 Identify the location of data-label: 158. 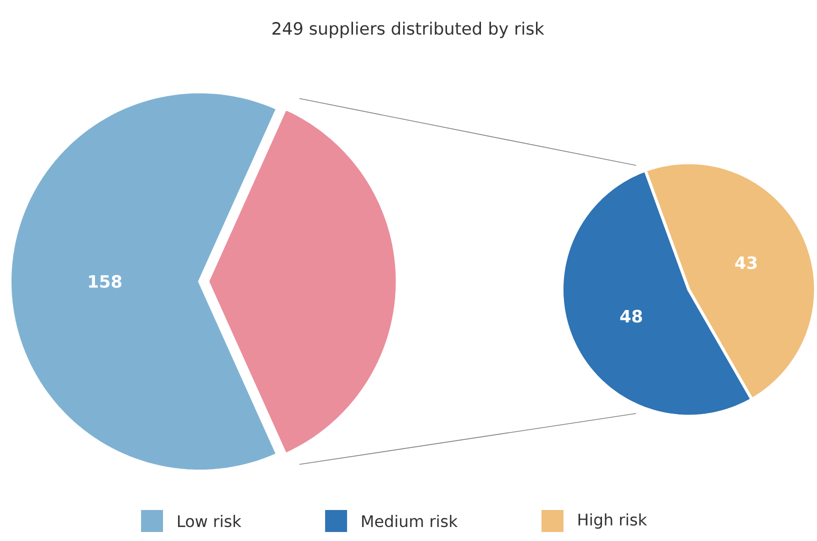
(105, 281).